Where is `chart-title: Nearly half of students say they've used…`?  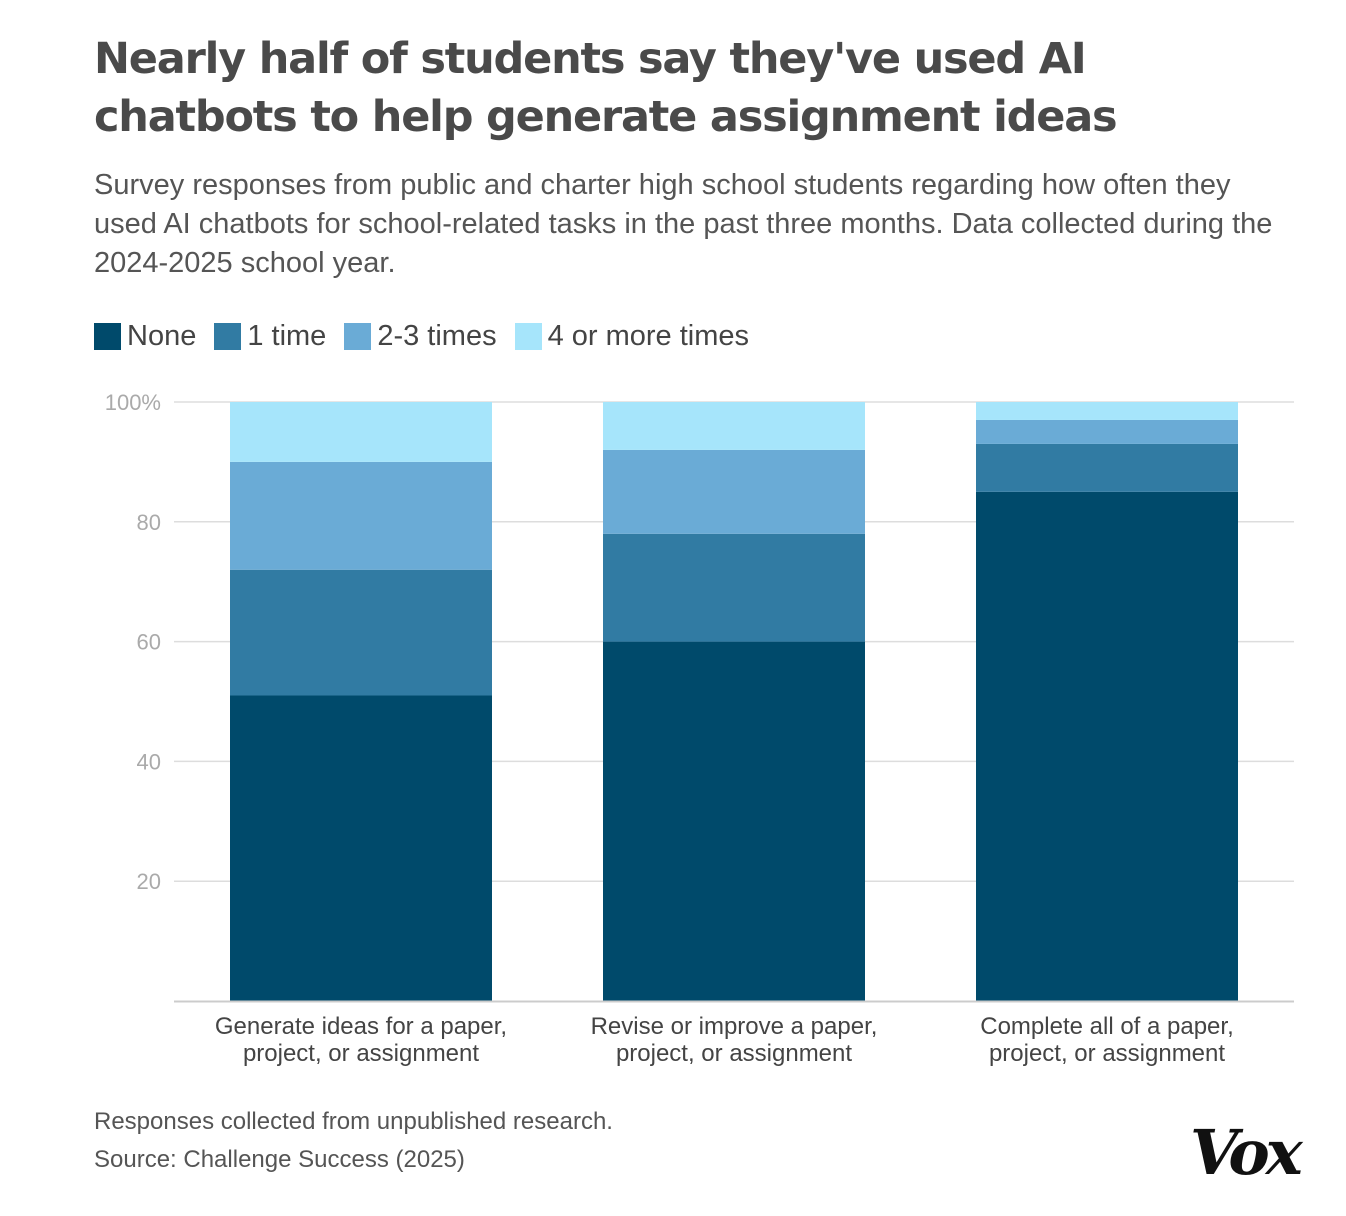
chart-title: Nearly half of students say they've used… is located at coordinates (606, 88).